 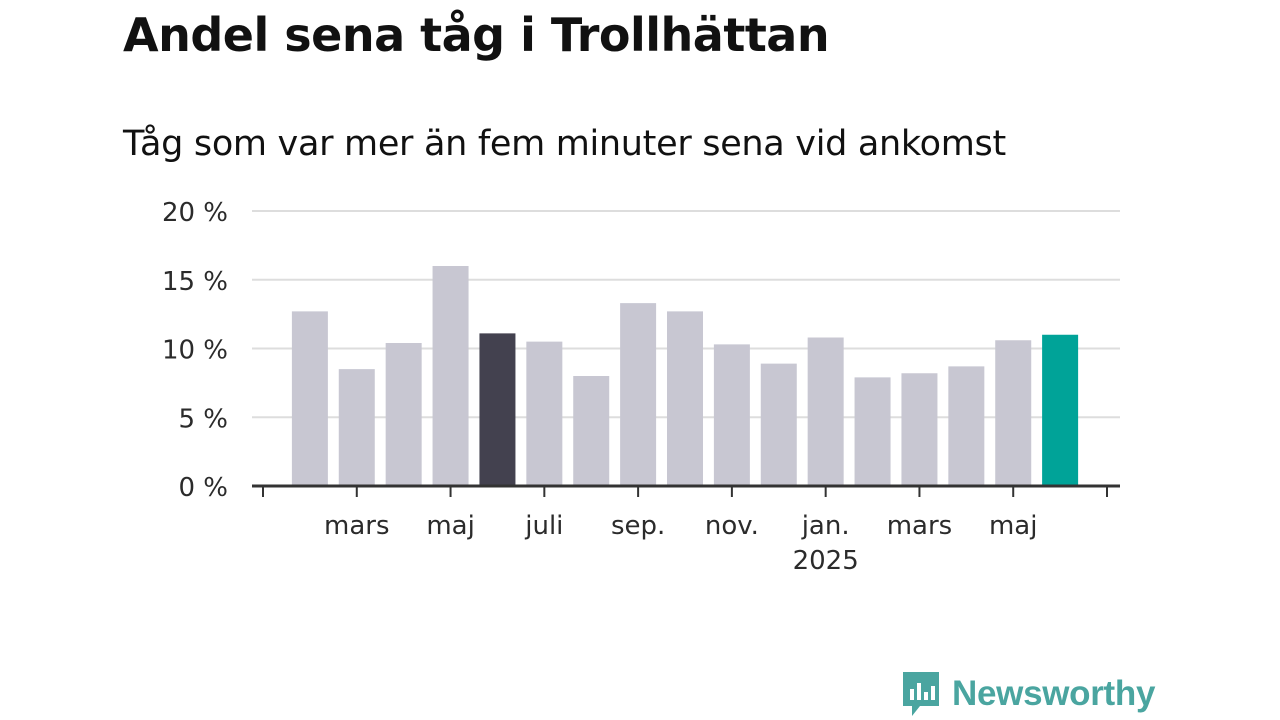 I want to click on y-tick-label: 0 %, so click(x=203, y=488).